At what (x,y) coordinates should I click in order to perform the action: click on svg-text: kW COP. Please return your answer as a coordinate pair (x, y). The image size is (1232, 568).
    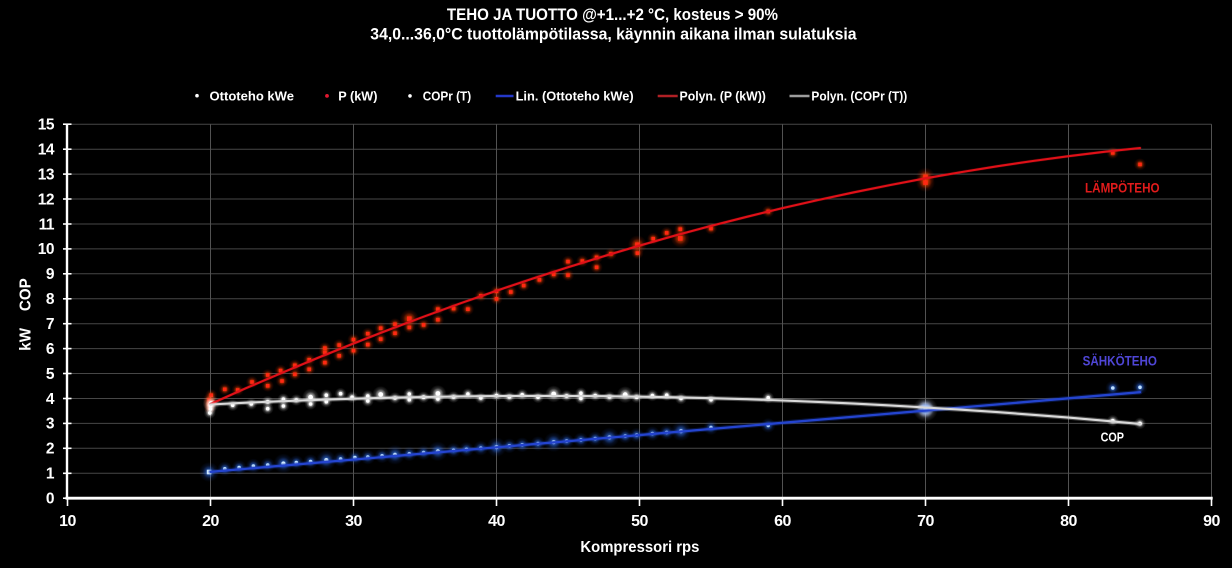
    Looking at the image, I should click on (26, 314).